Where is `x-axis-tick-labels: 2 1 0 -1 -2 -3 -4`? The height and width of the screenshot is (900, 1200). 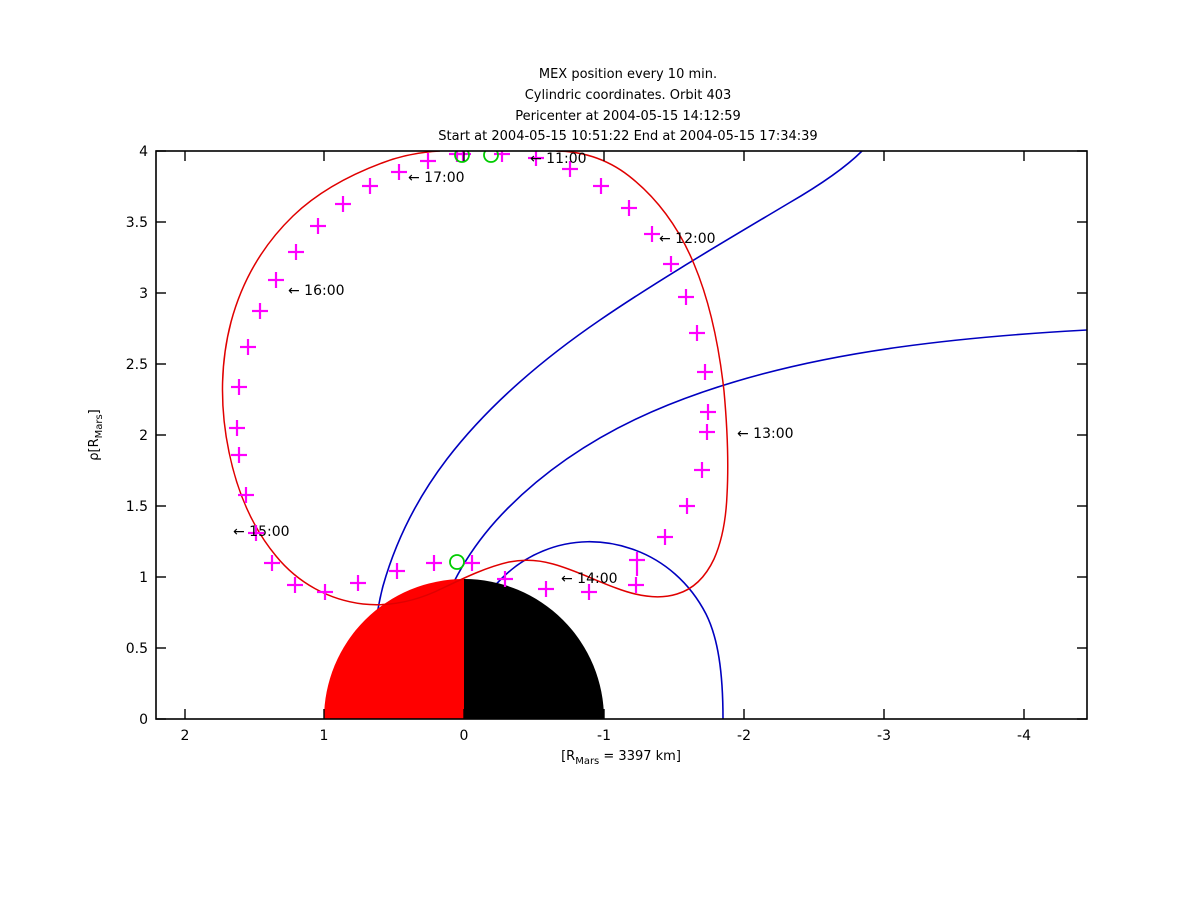
x-axis-tick-labels: 2 1 0 -1 -2 -3 -4 is located at coordinates (606, 736).